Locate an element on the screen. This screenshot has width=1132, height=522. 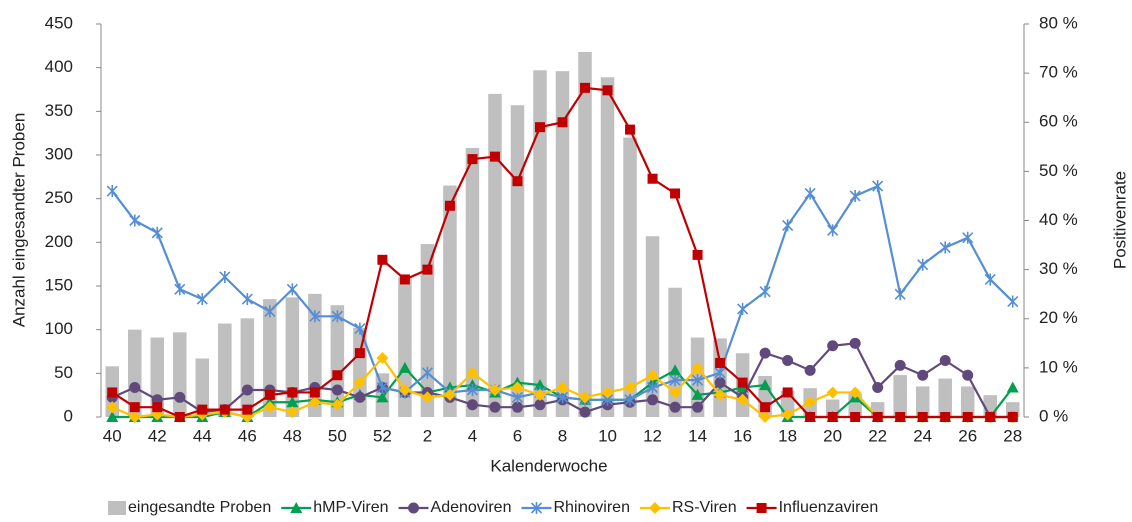
y-tick-label: 0 is located at coordinates (68, 415).